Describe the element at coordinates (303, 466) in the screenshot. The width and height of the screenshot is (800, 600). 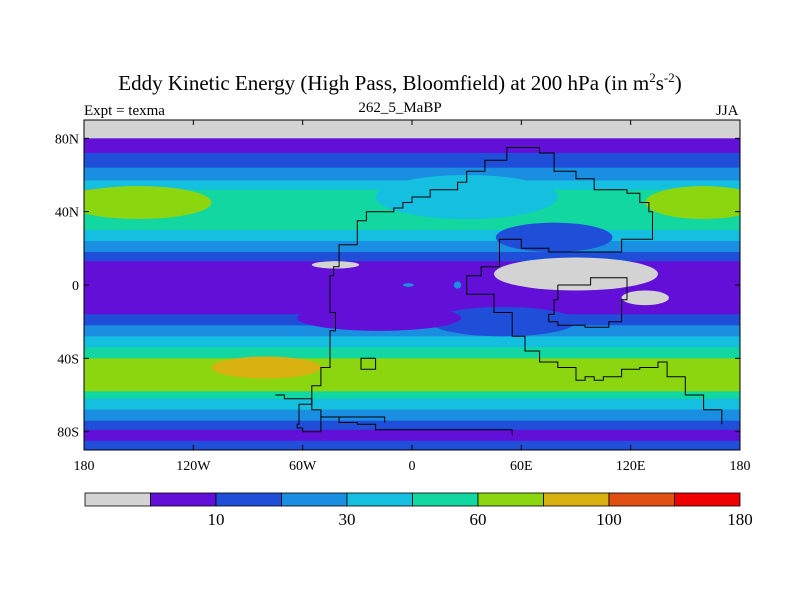
I see `x-tick-label-2: 60W` at that location.